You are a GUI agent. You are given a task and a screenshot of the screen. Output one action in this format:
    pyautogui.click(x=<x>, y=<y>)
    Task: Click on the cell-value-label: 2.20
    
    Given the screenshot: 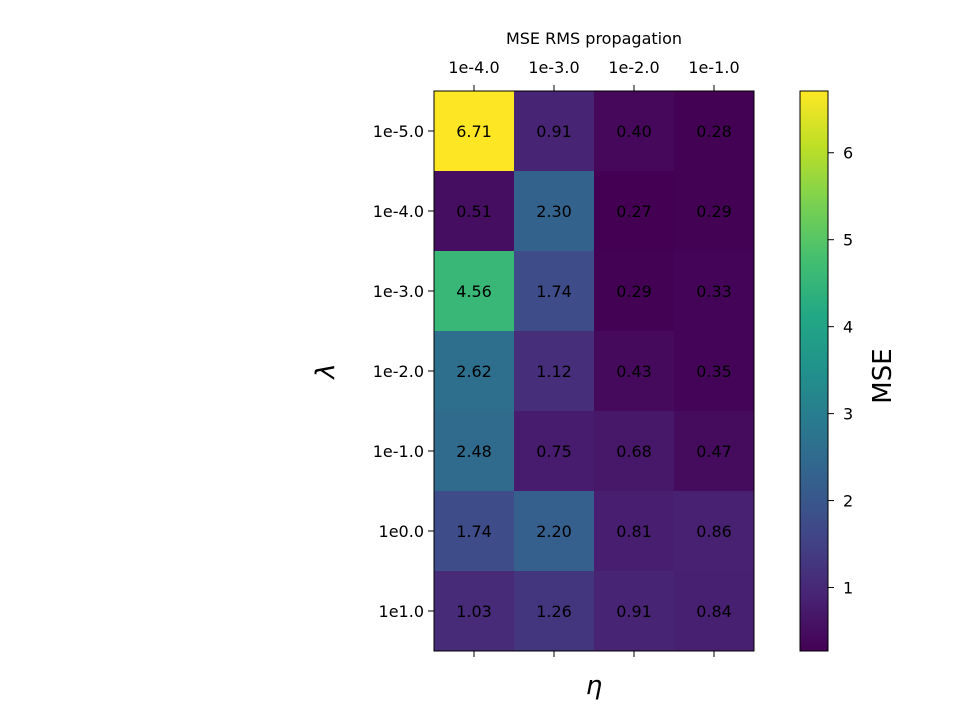 What is the action you would take?
    pyautogui.click(x=554, y=531)
    